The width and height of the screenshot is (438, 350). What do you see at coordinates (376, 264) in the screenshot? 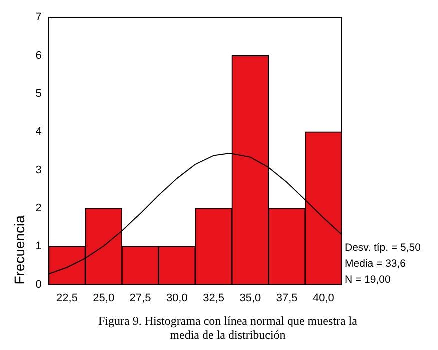
I see `text: Media = 33,6` at bounding box center [376, 264].